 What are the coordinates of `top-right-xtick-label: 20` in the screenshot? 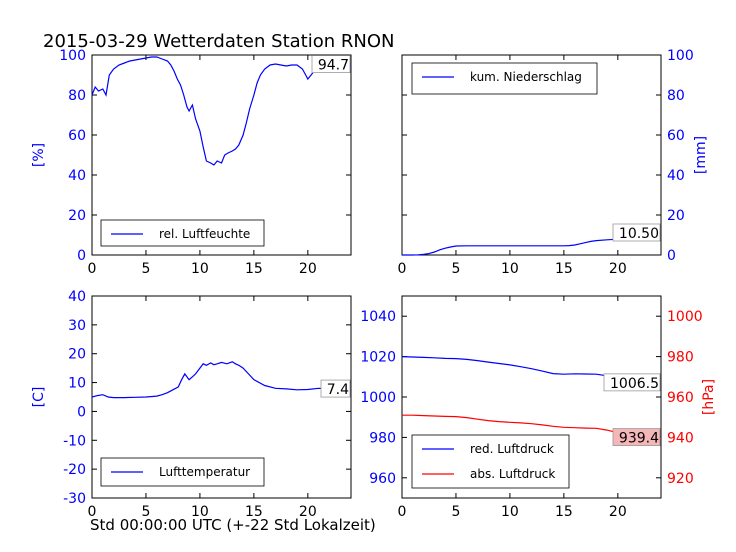 It's located at (618, 269).